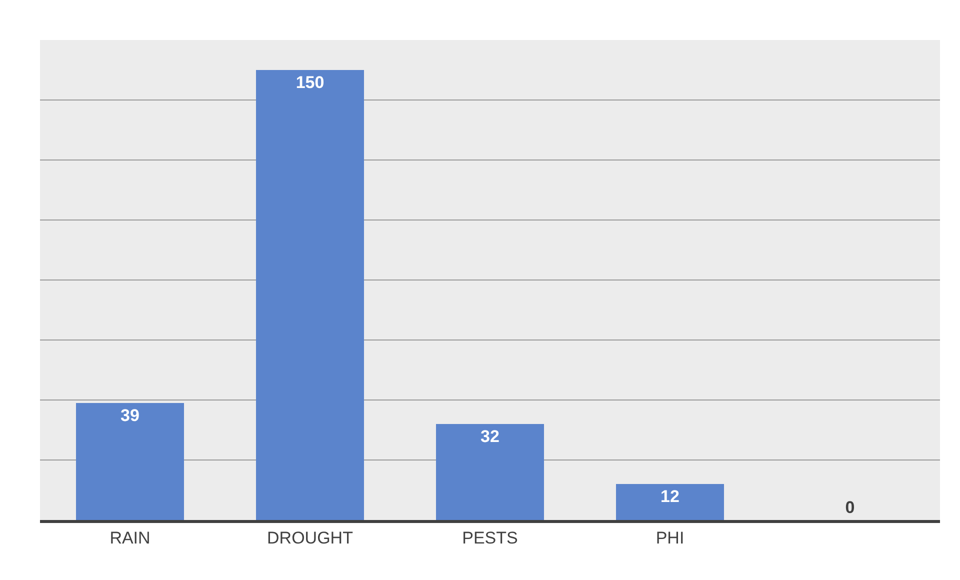 The width and height of the screenshot is (960, 580). Describe the element at coordinates (670, 496) in the screenshot. I see `data-label: 12` at that location.